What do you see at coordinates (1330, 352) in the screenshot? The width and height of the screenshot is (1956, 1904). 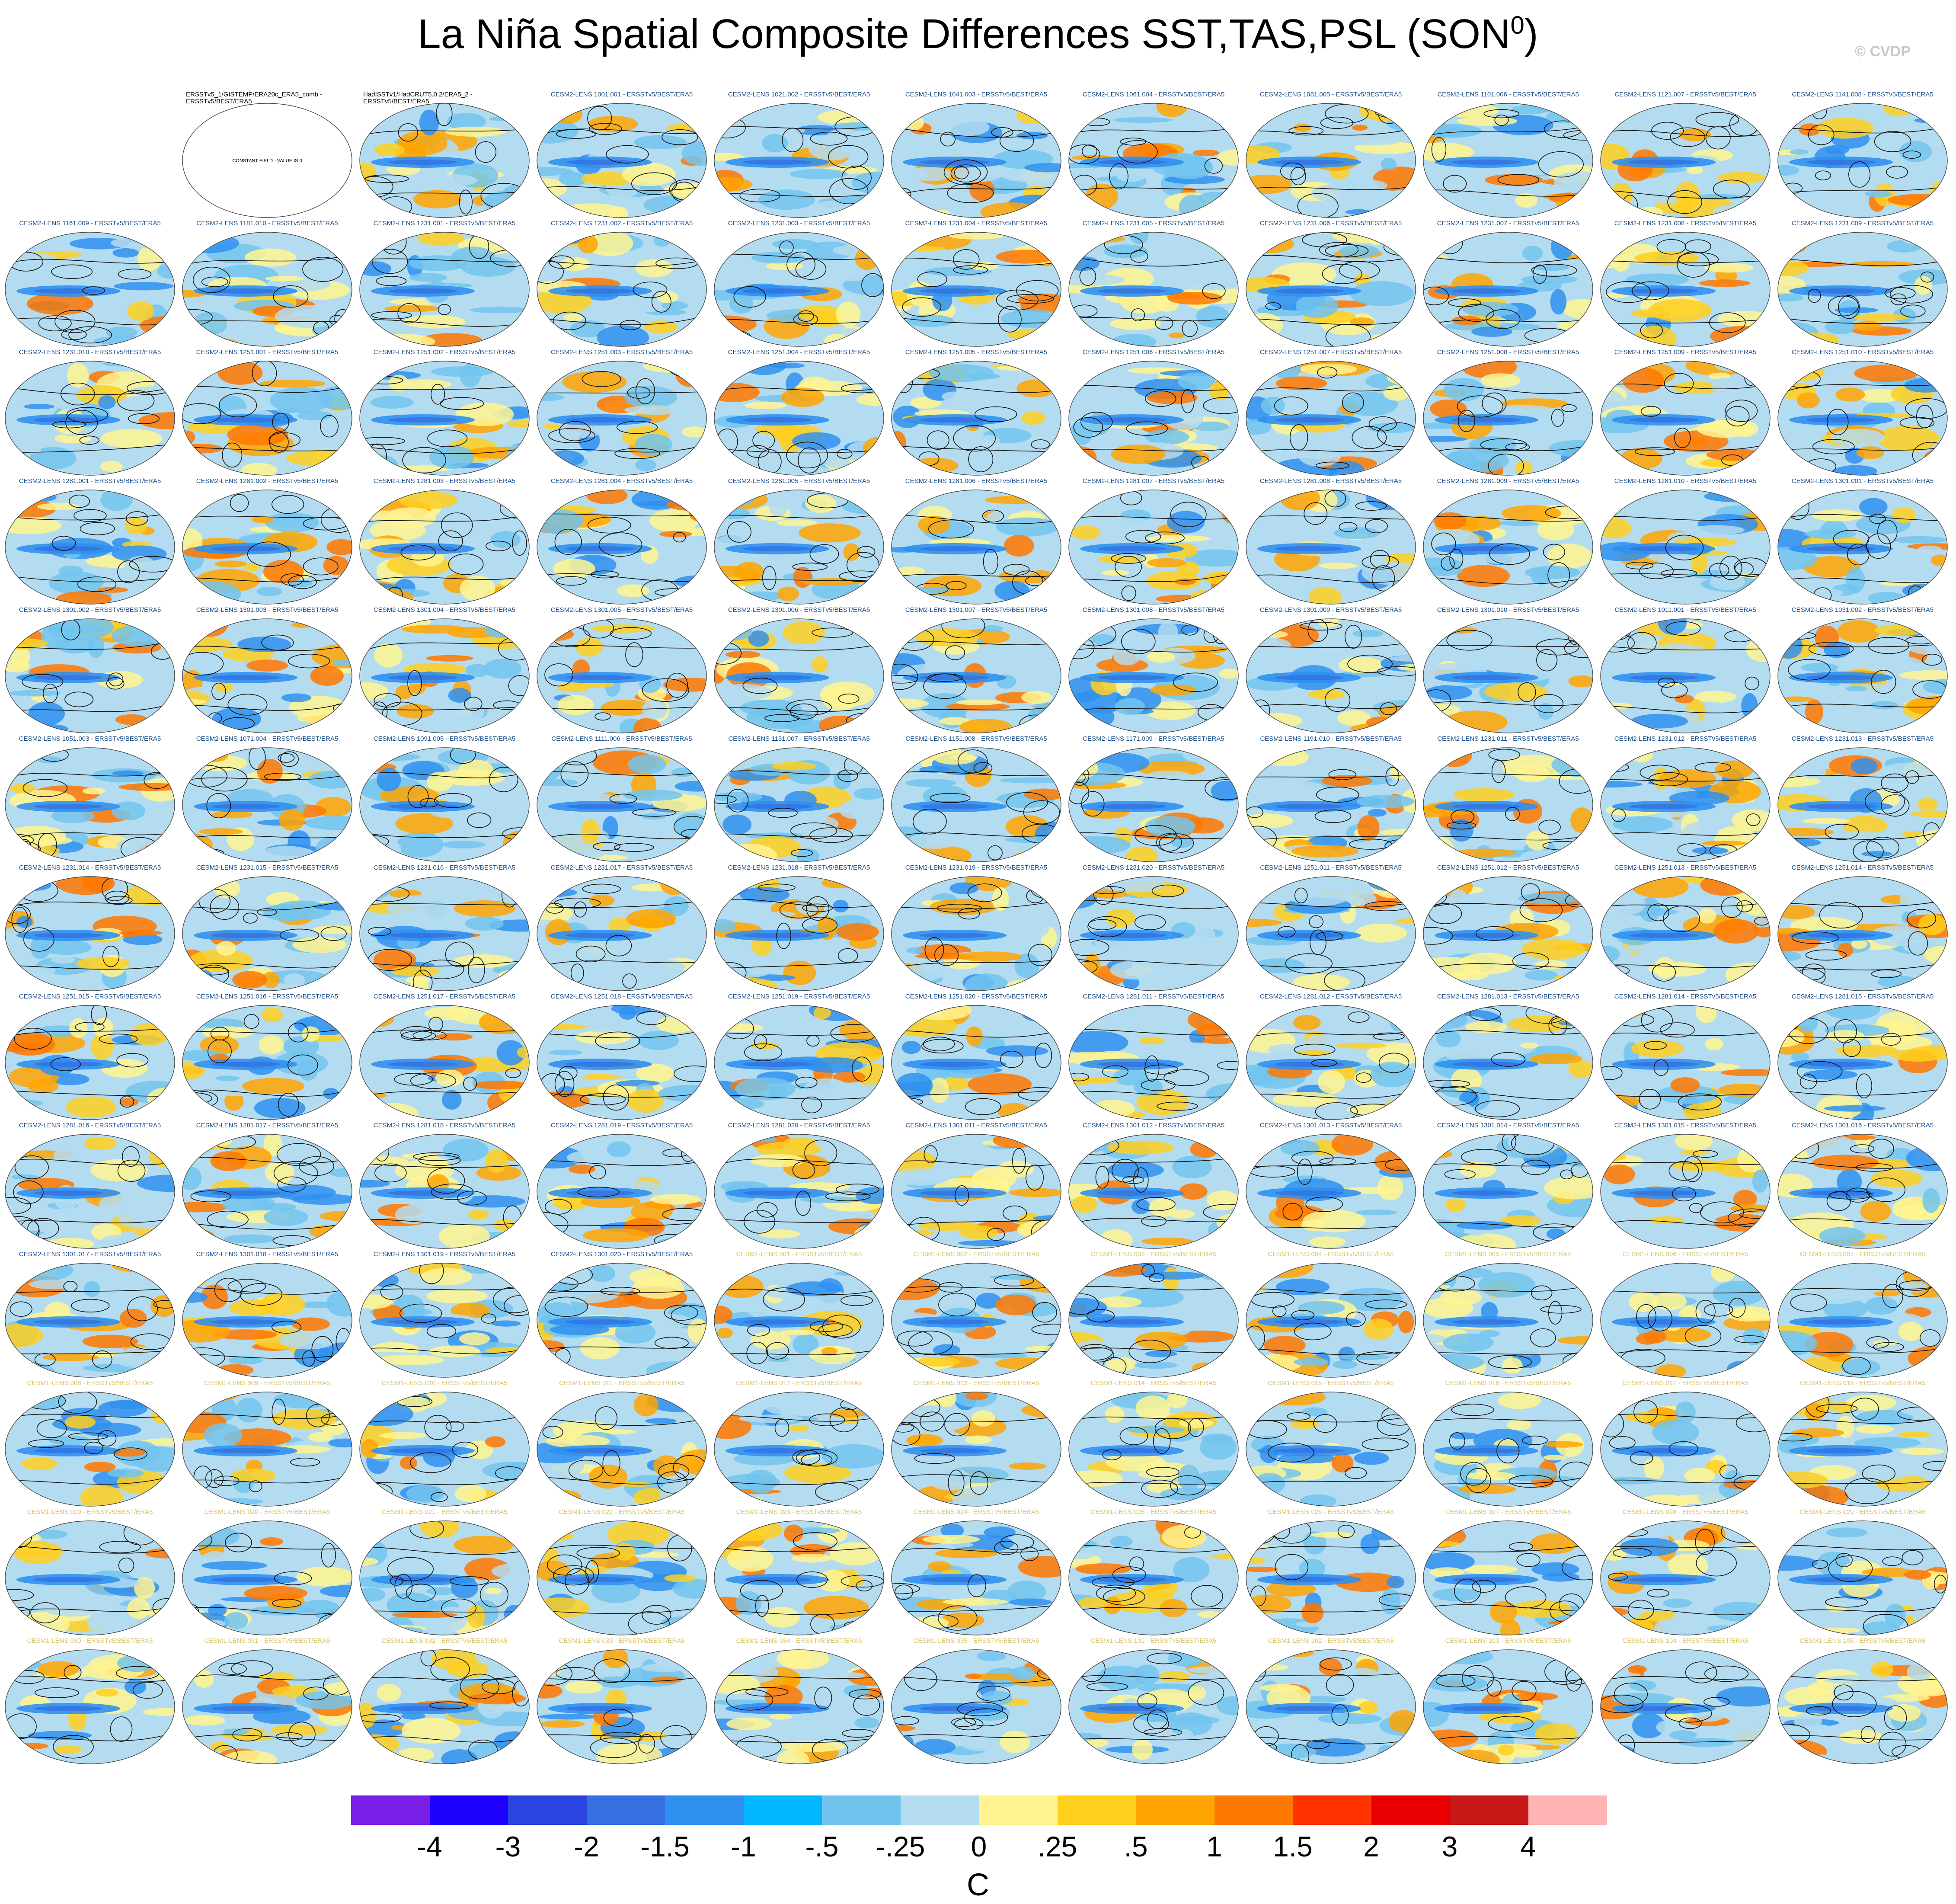 I see `panel-label: CESM2-LENS 1251.007 - ERSSTv5/BEST/ERA5` at bounding box center [1330, 352].